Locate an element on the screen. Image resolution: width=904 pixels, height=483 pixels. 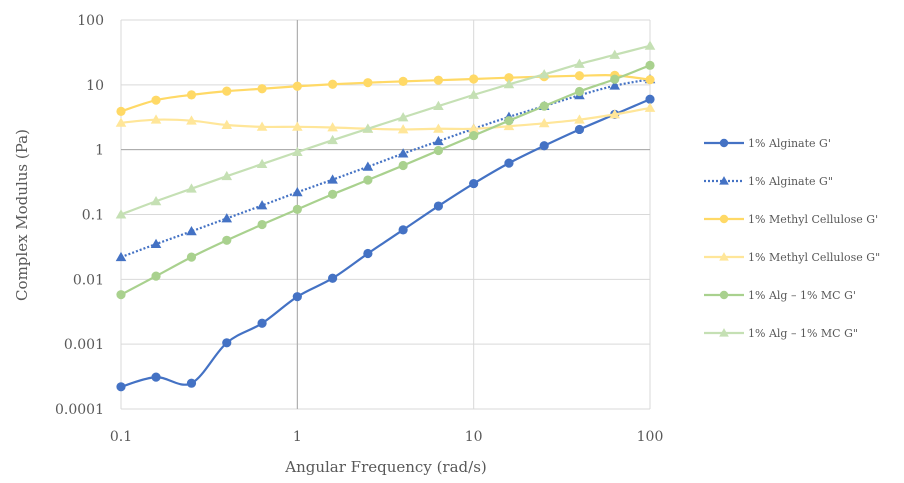
y-tick-label: 0.001 is located at coordinates (84, 345).